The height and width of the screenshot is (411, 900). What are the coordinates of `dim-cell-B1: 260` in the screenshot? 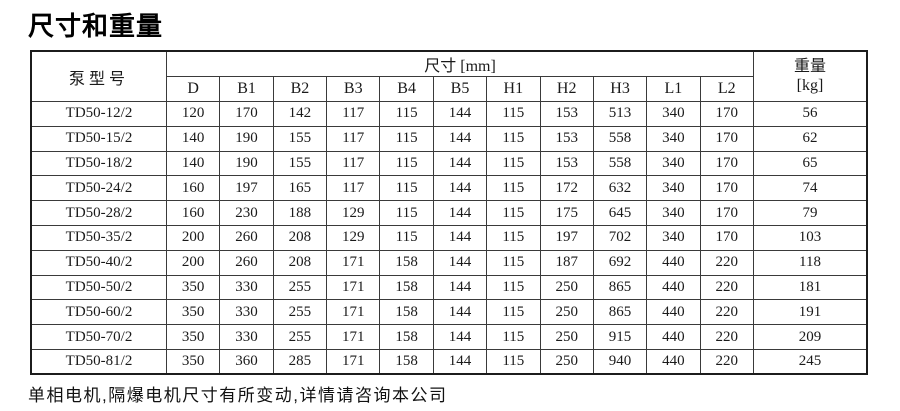 It's located at (246, 262).